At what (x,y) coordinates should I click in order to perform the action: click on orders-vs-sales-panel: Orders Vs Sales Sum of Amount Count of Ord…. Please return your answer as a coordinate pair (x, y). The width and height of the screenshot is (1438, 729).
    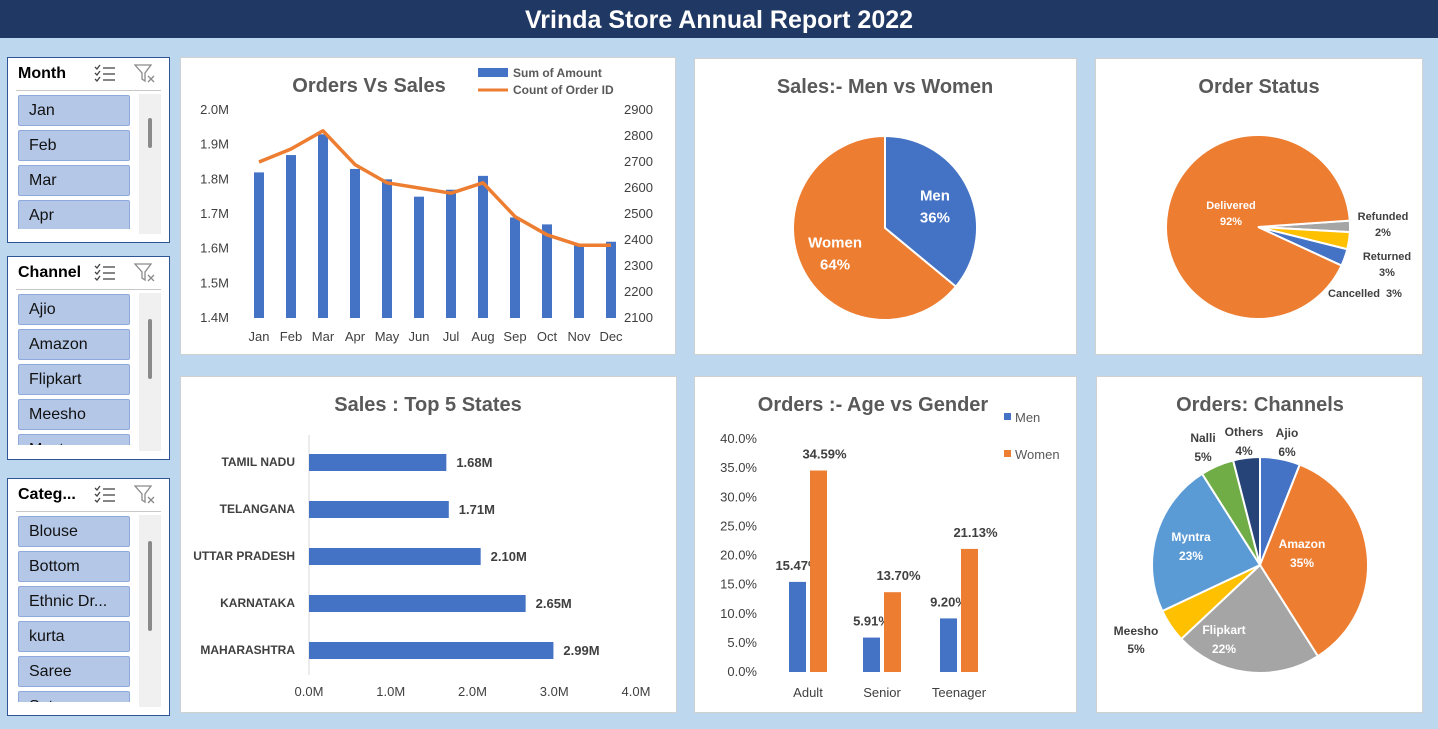
    Looking at the image, I should click on (428, 206).